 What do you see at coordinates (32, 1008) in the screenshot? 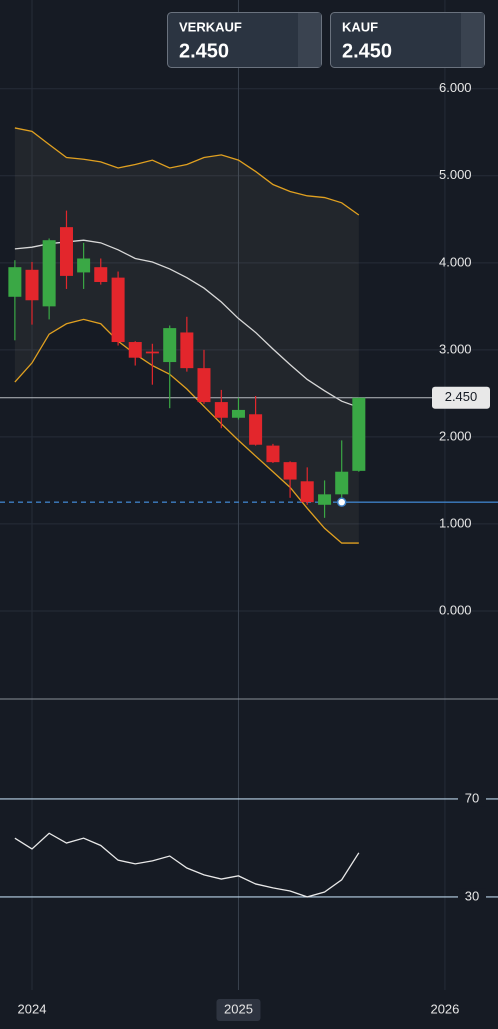
I see `x-tick-label: 2024` at bounding box center [32, 1008].